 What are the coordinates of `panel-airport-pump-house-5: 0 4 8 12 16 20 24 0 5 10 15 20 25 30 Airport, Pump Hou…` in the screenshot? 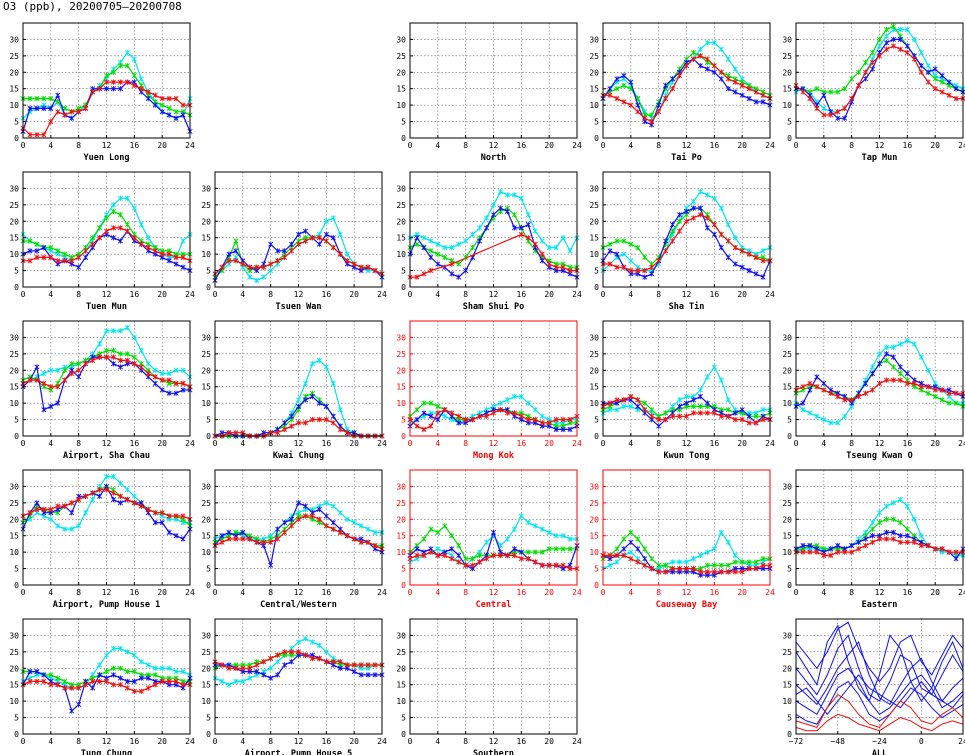 It's located at (294, 686).